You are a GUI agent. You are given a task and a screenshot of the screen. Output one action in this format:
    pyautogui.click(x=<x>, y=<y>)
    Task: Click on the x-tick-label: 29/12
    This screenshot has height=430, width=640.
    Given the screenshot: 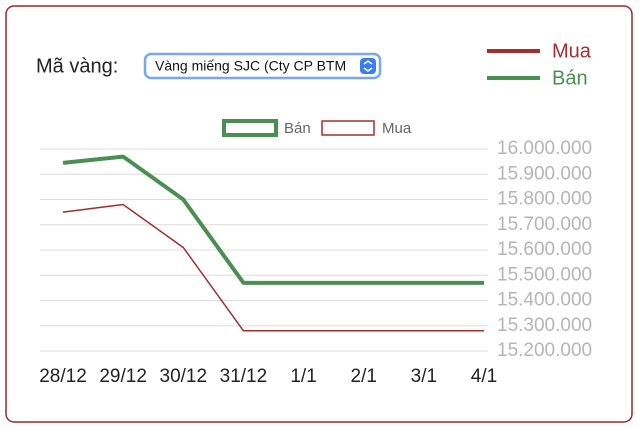 What is the action you would take?
    pyautogui.click(x=123, y=376)
    